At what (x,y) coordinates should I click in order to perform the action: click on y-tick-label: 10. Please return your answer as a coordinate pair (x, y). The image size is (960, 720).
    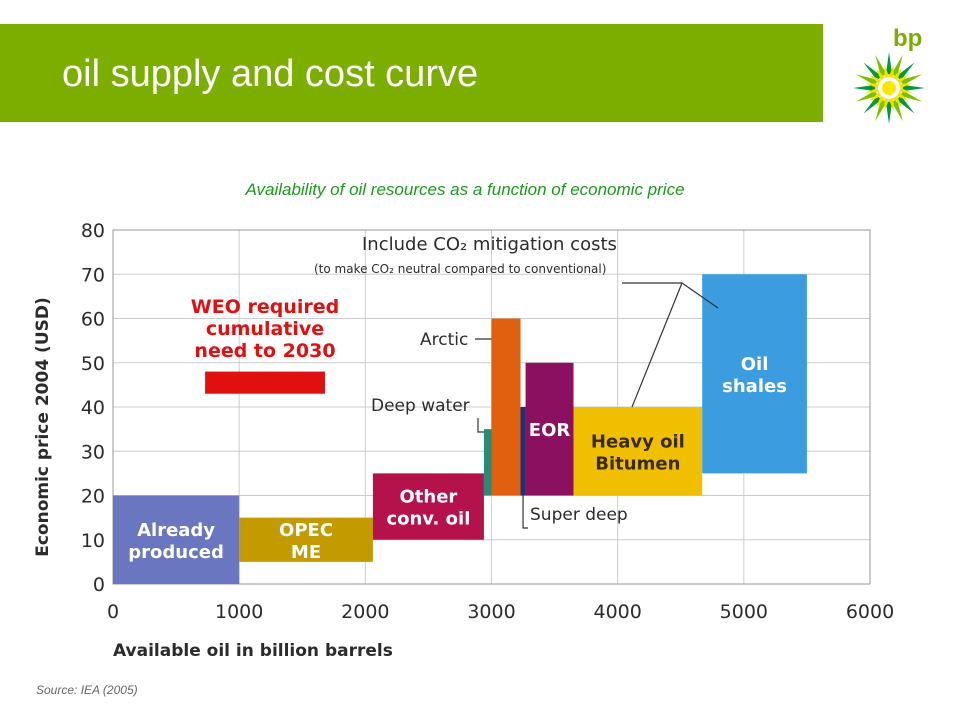
    Looking at the image, I should click on (93, 541).